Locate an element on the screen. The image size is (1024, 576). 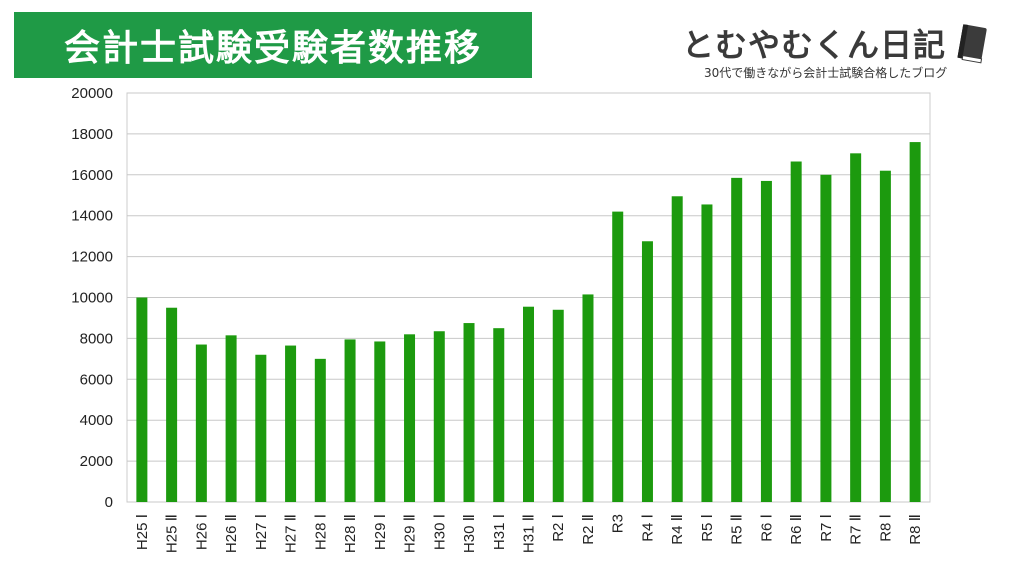
x-tick-label: R6 Ⅰ is located at coordinates (766, 528).